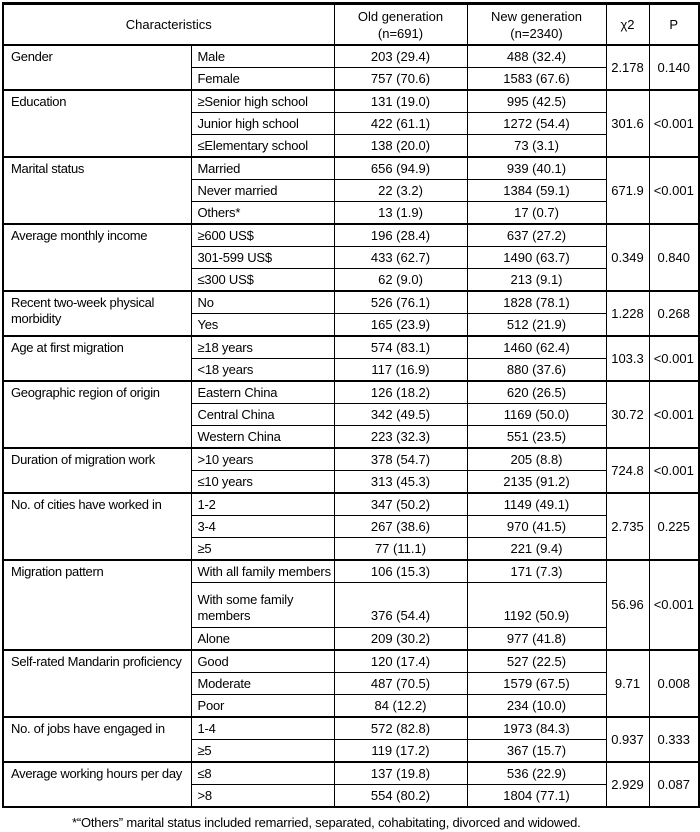 The height and width of the screenshot is (832, 700). Describe the element at coordinates (97, 604) in the screenshot. I see `characteristic-cell: Migration pattern` at that location.